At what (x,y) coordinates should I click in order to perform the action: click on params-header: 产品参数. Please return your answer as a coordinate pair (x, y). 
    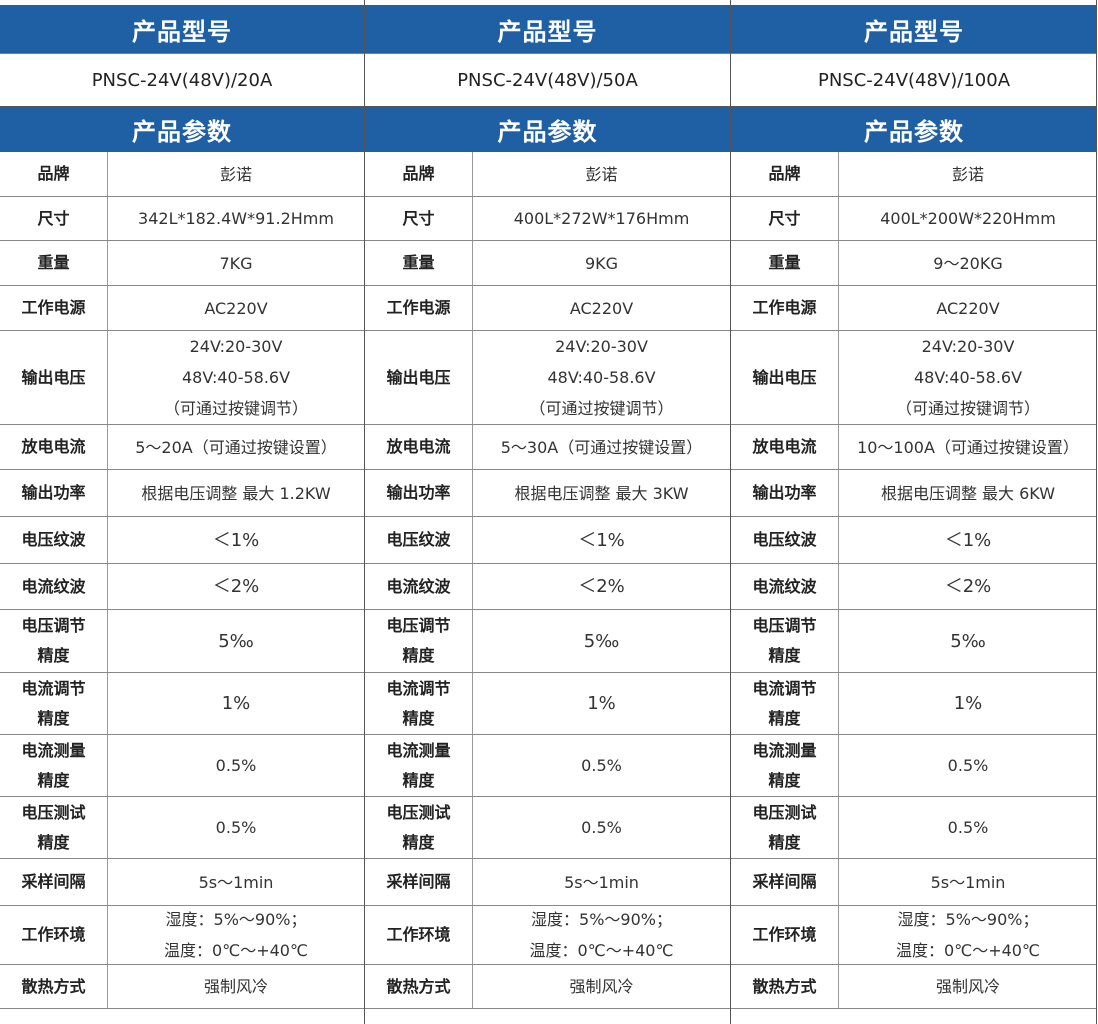
    Looking at the image, I should click on (182, 129).